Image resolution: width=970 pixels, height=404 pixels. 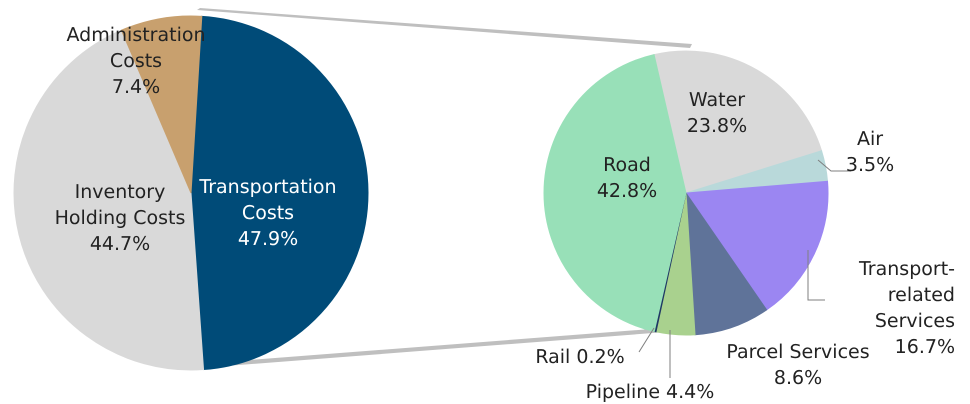 What do you see at coordinates (870, 165) in the screenshot?
I see `data-label: 3.5%` at bounding box center [870, 165].